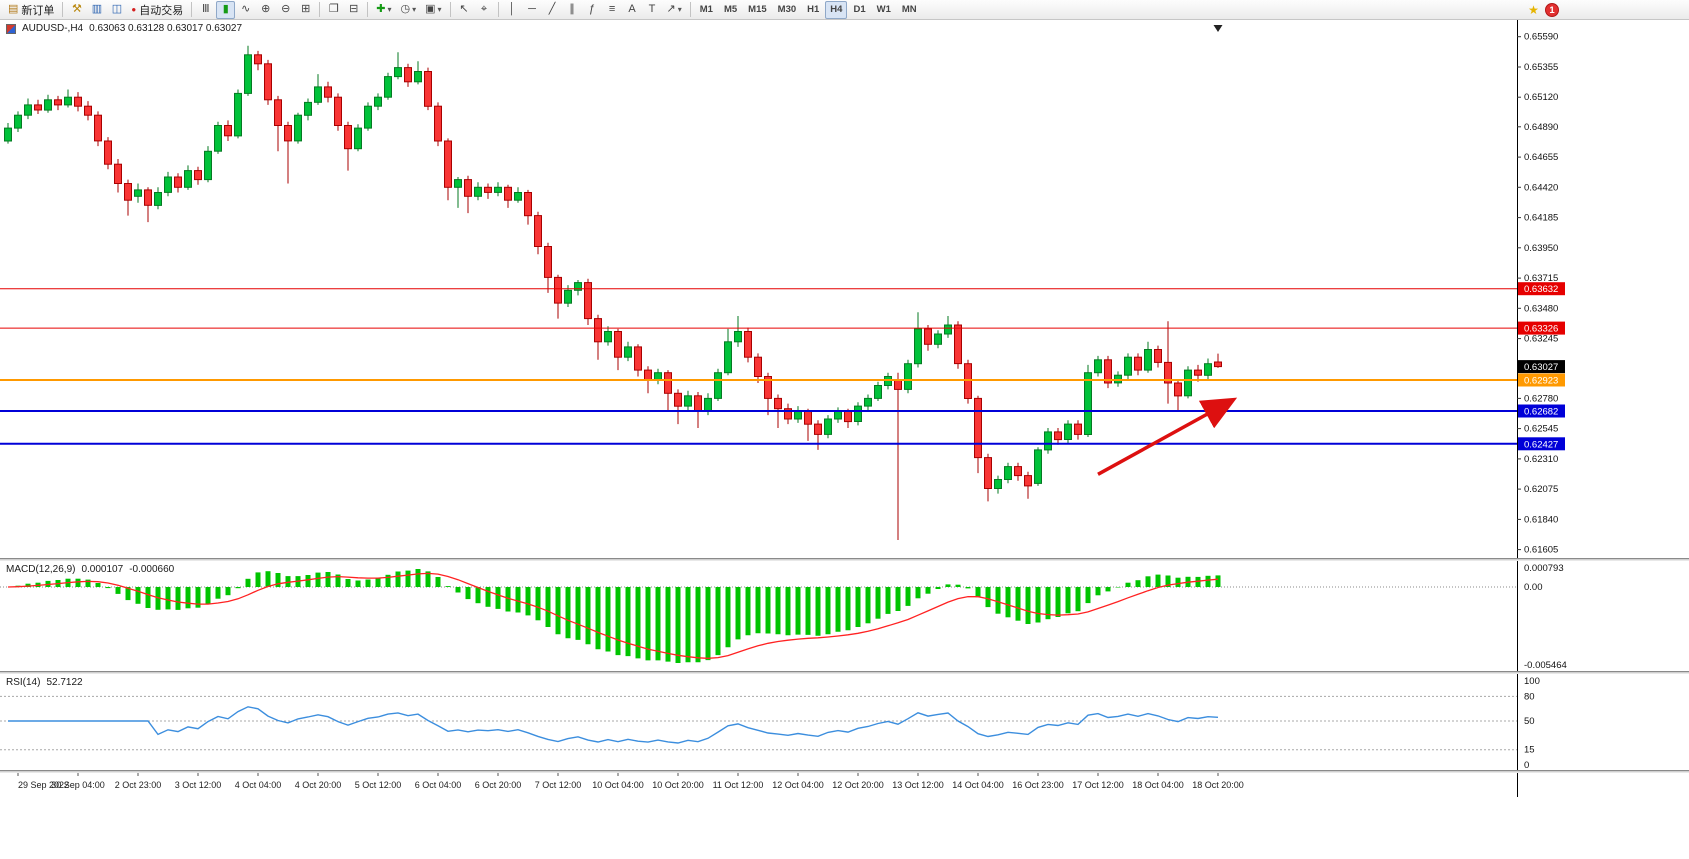 The width and height of the screenshot is (1689, 859). I want to click on price-tag: 0.62427, so click(1541, 444).